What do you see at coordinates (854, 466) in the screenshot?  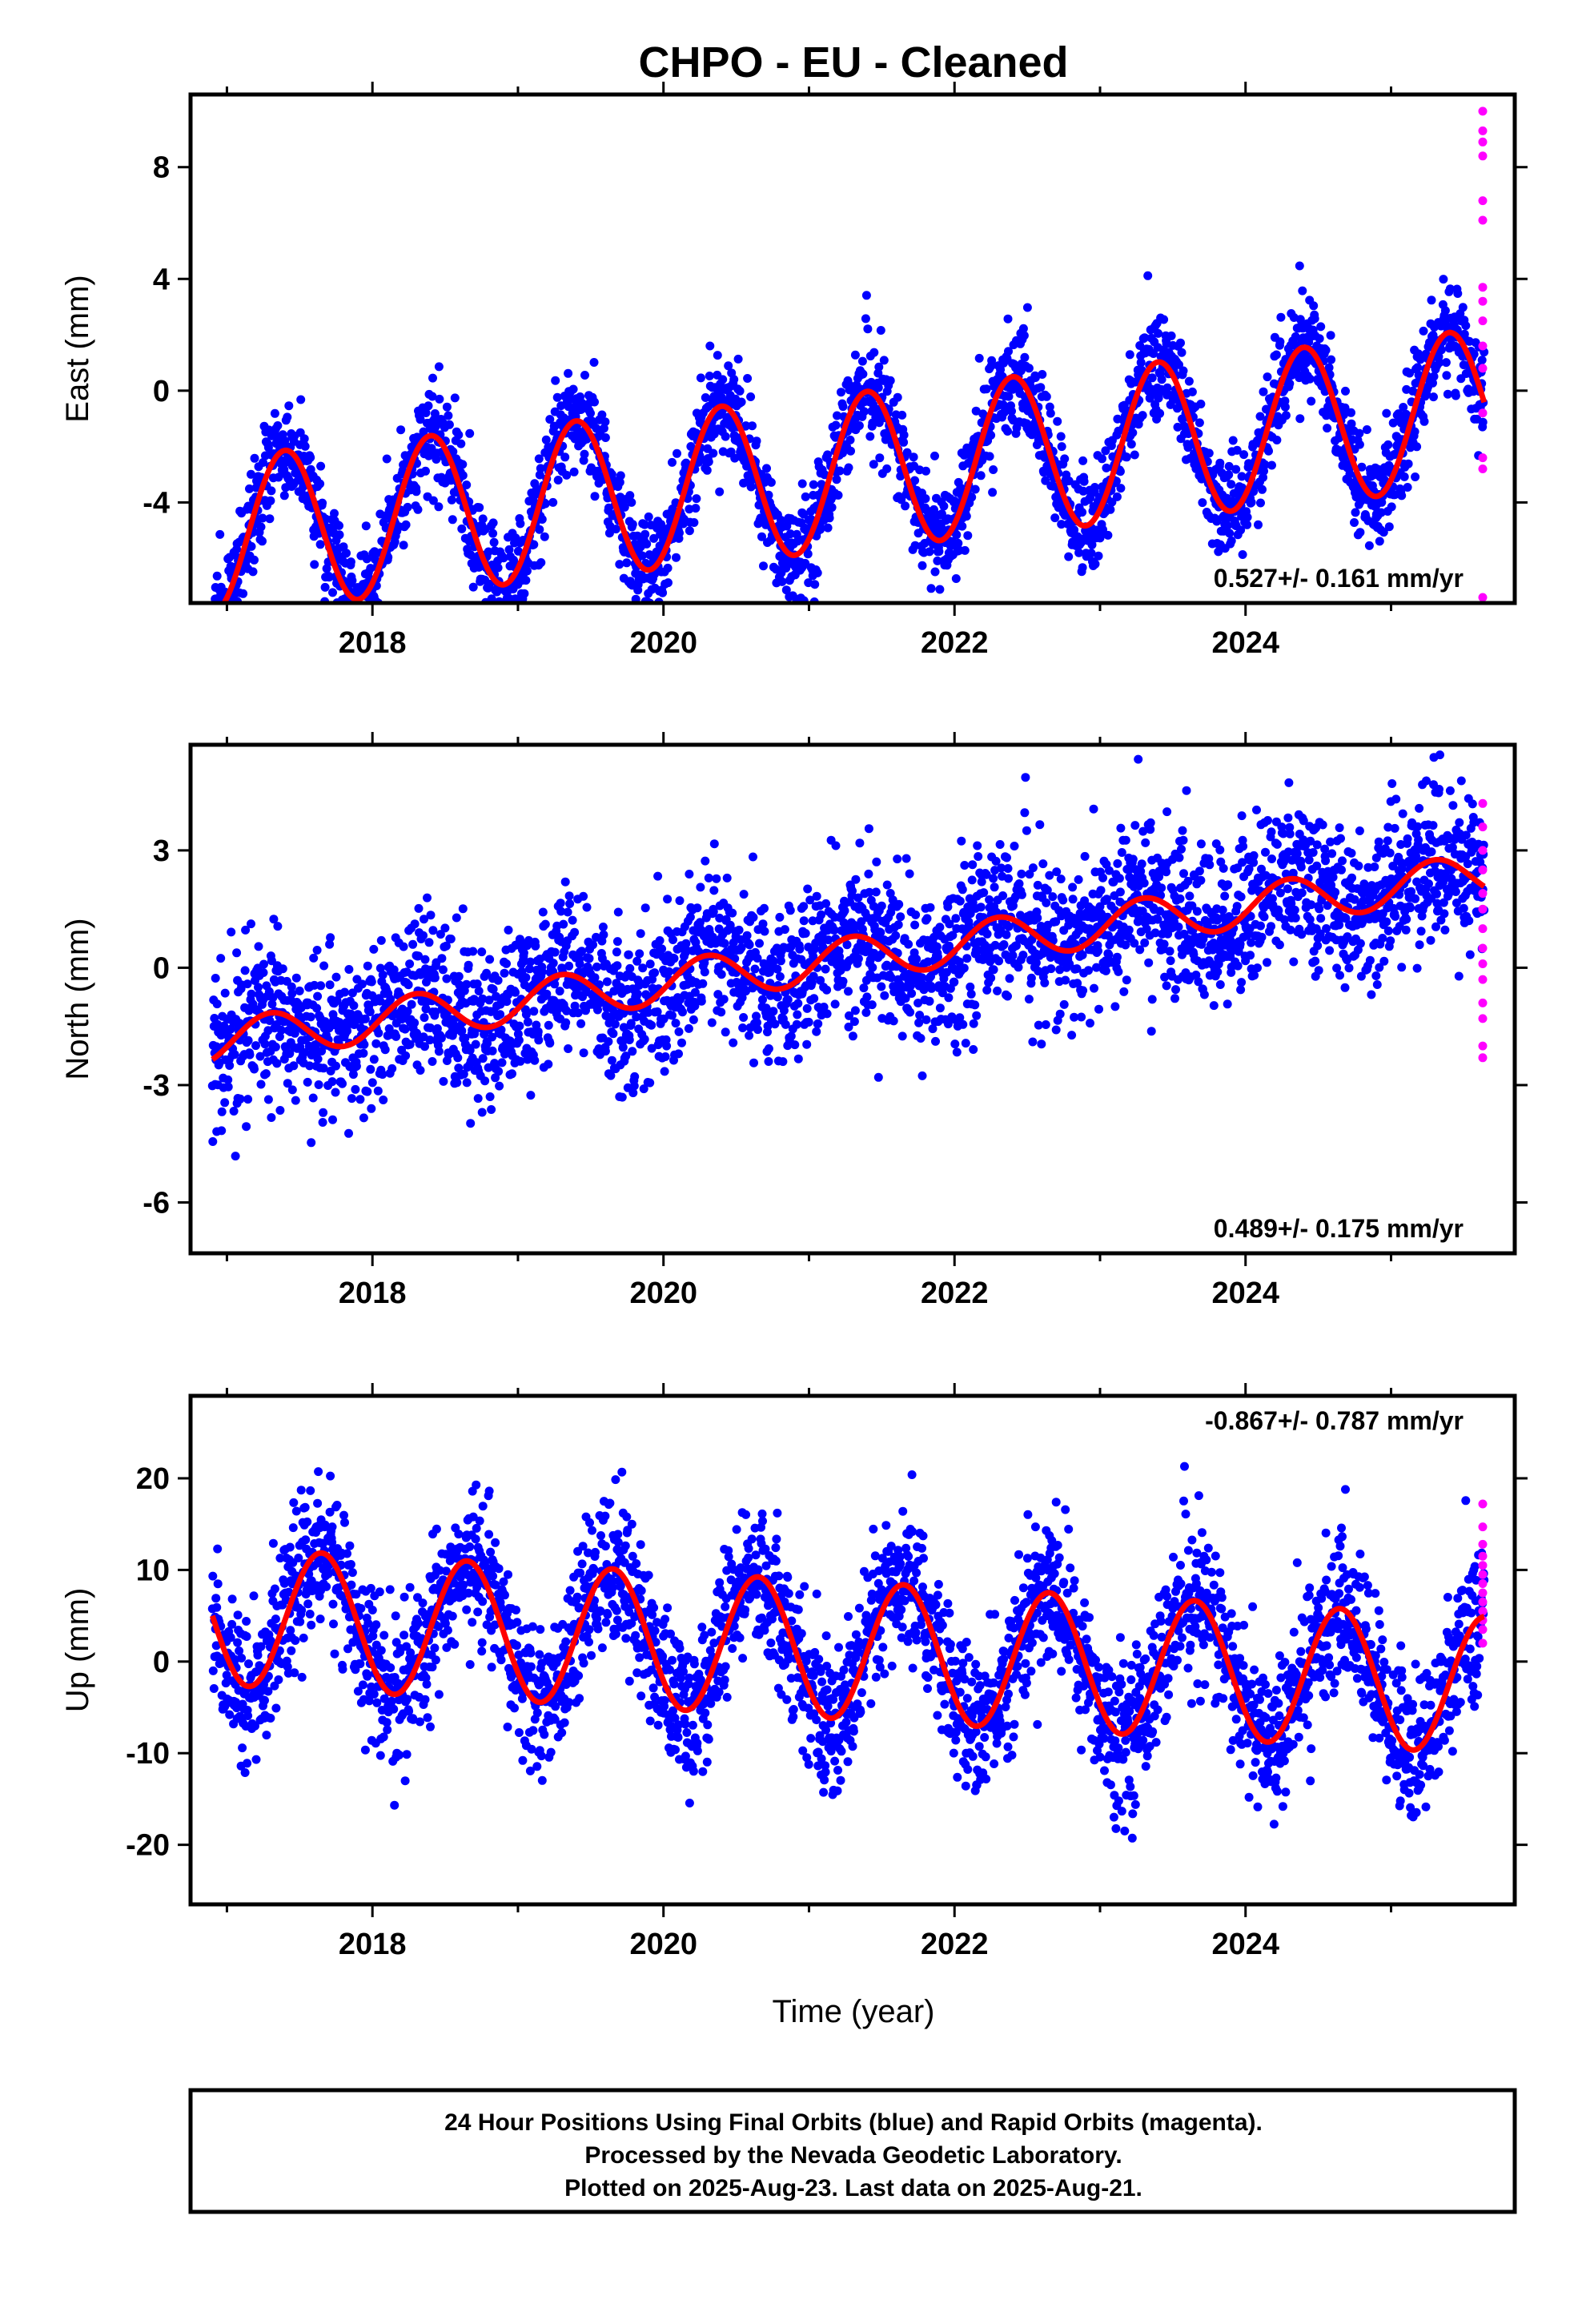 I see `east-model-line` at bounding box center [854, 466].